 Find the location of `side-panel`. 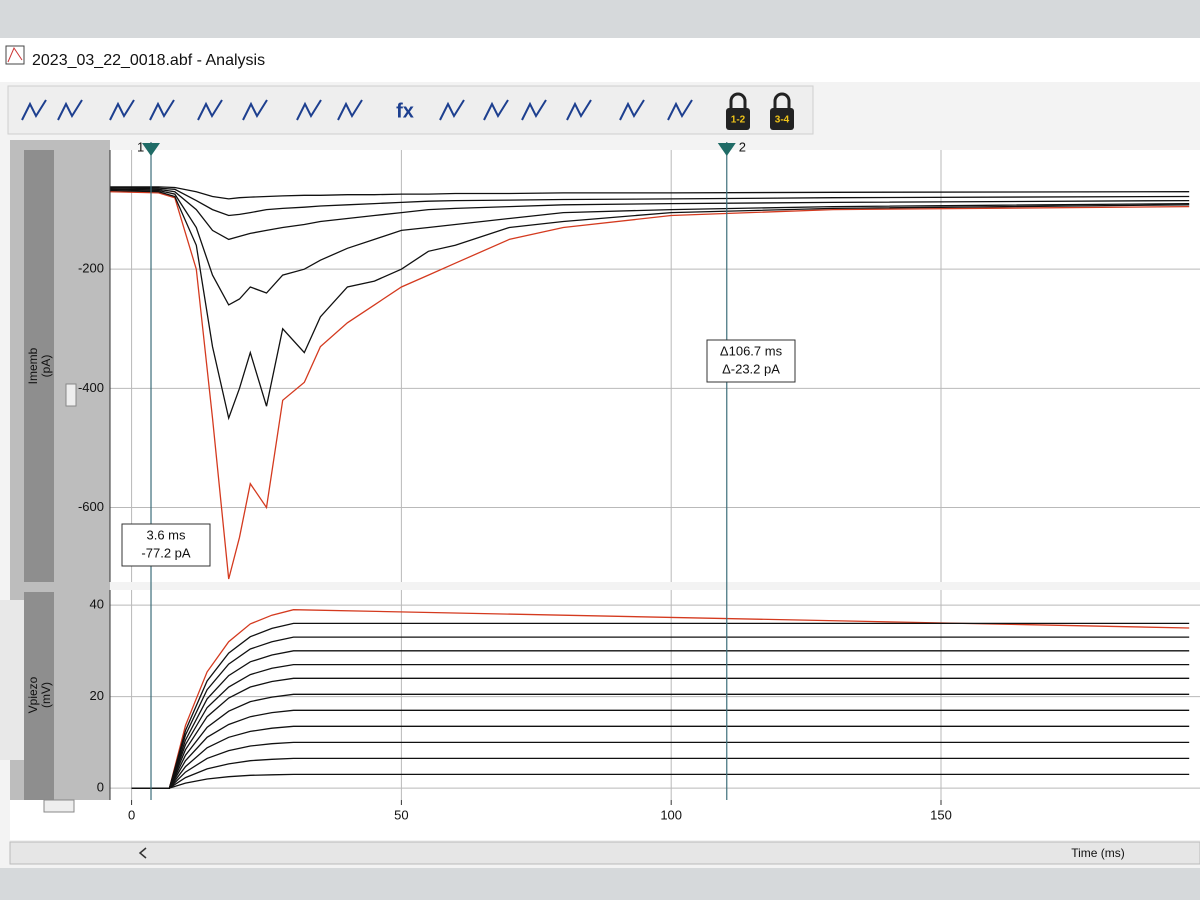

side-panel is located at coordinates (12, 680).